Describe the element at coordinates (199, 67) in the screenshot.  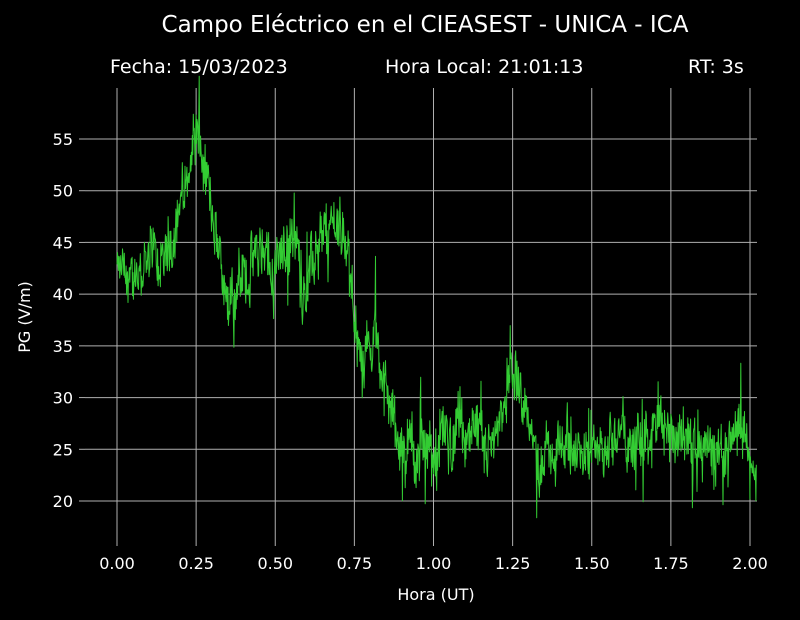
I see `subtitle-date: Fecha: 15/03/2023` at that location.